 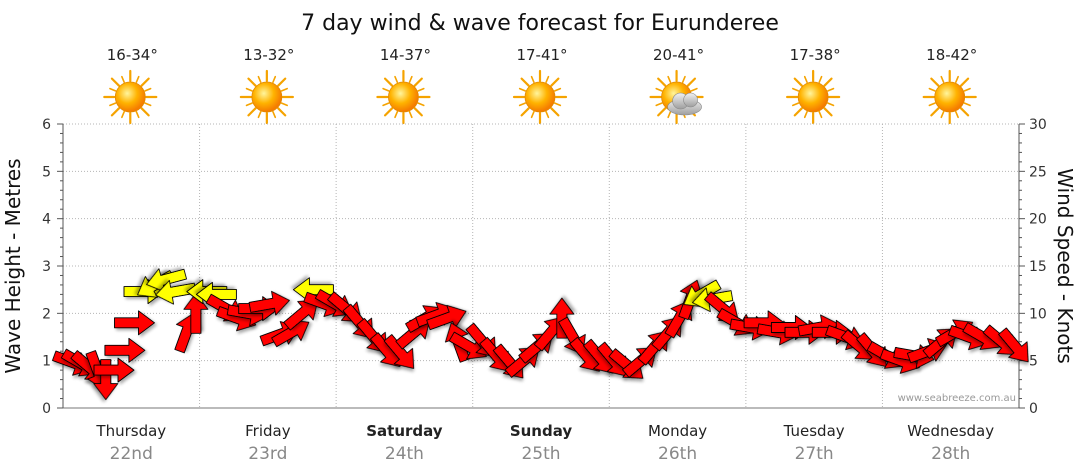 What do you see at coordinates (1065, 266) in the screenshot?
I see `right-axis-label: Wind Speed - Knots` at bounding box center [1065, 266].